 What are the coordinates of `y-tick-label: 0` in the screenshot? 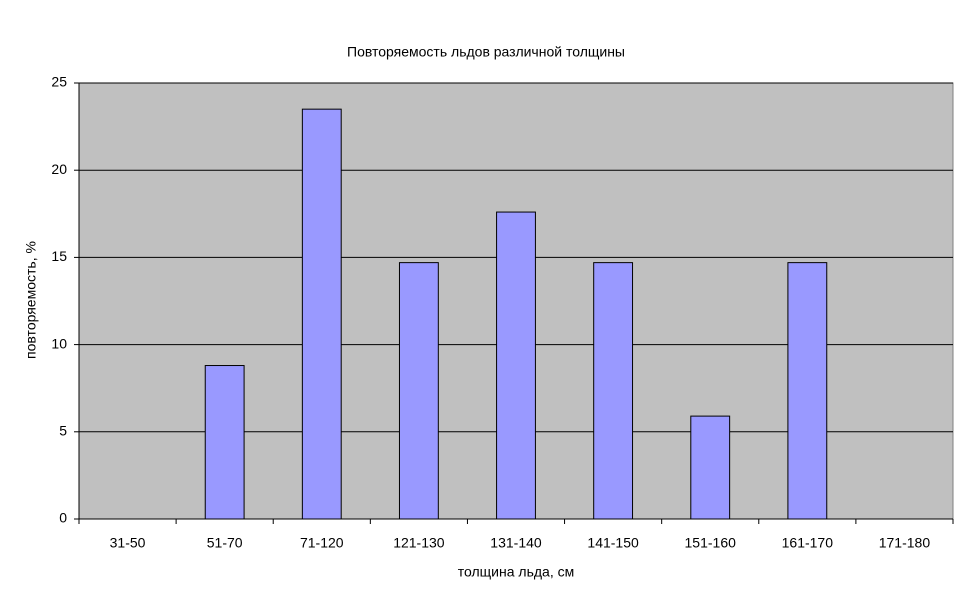 It's located at (63, 518).